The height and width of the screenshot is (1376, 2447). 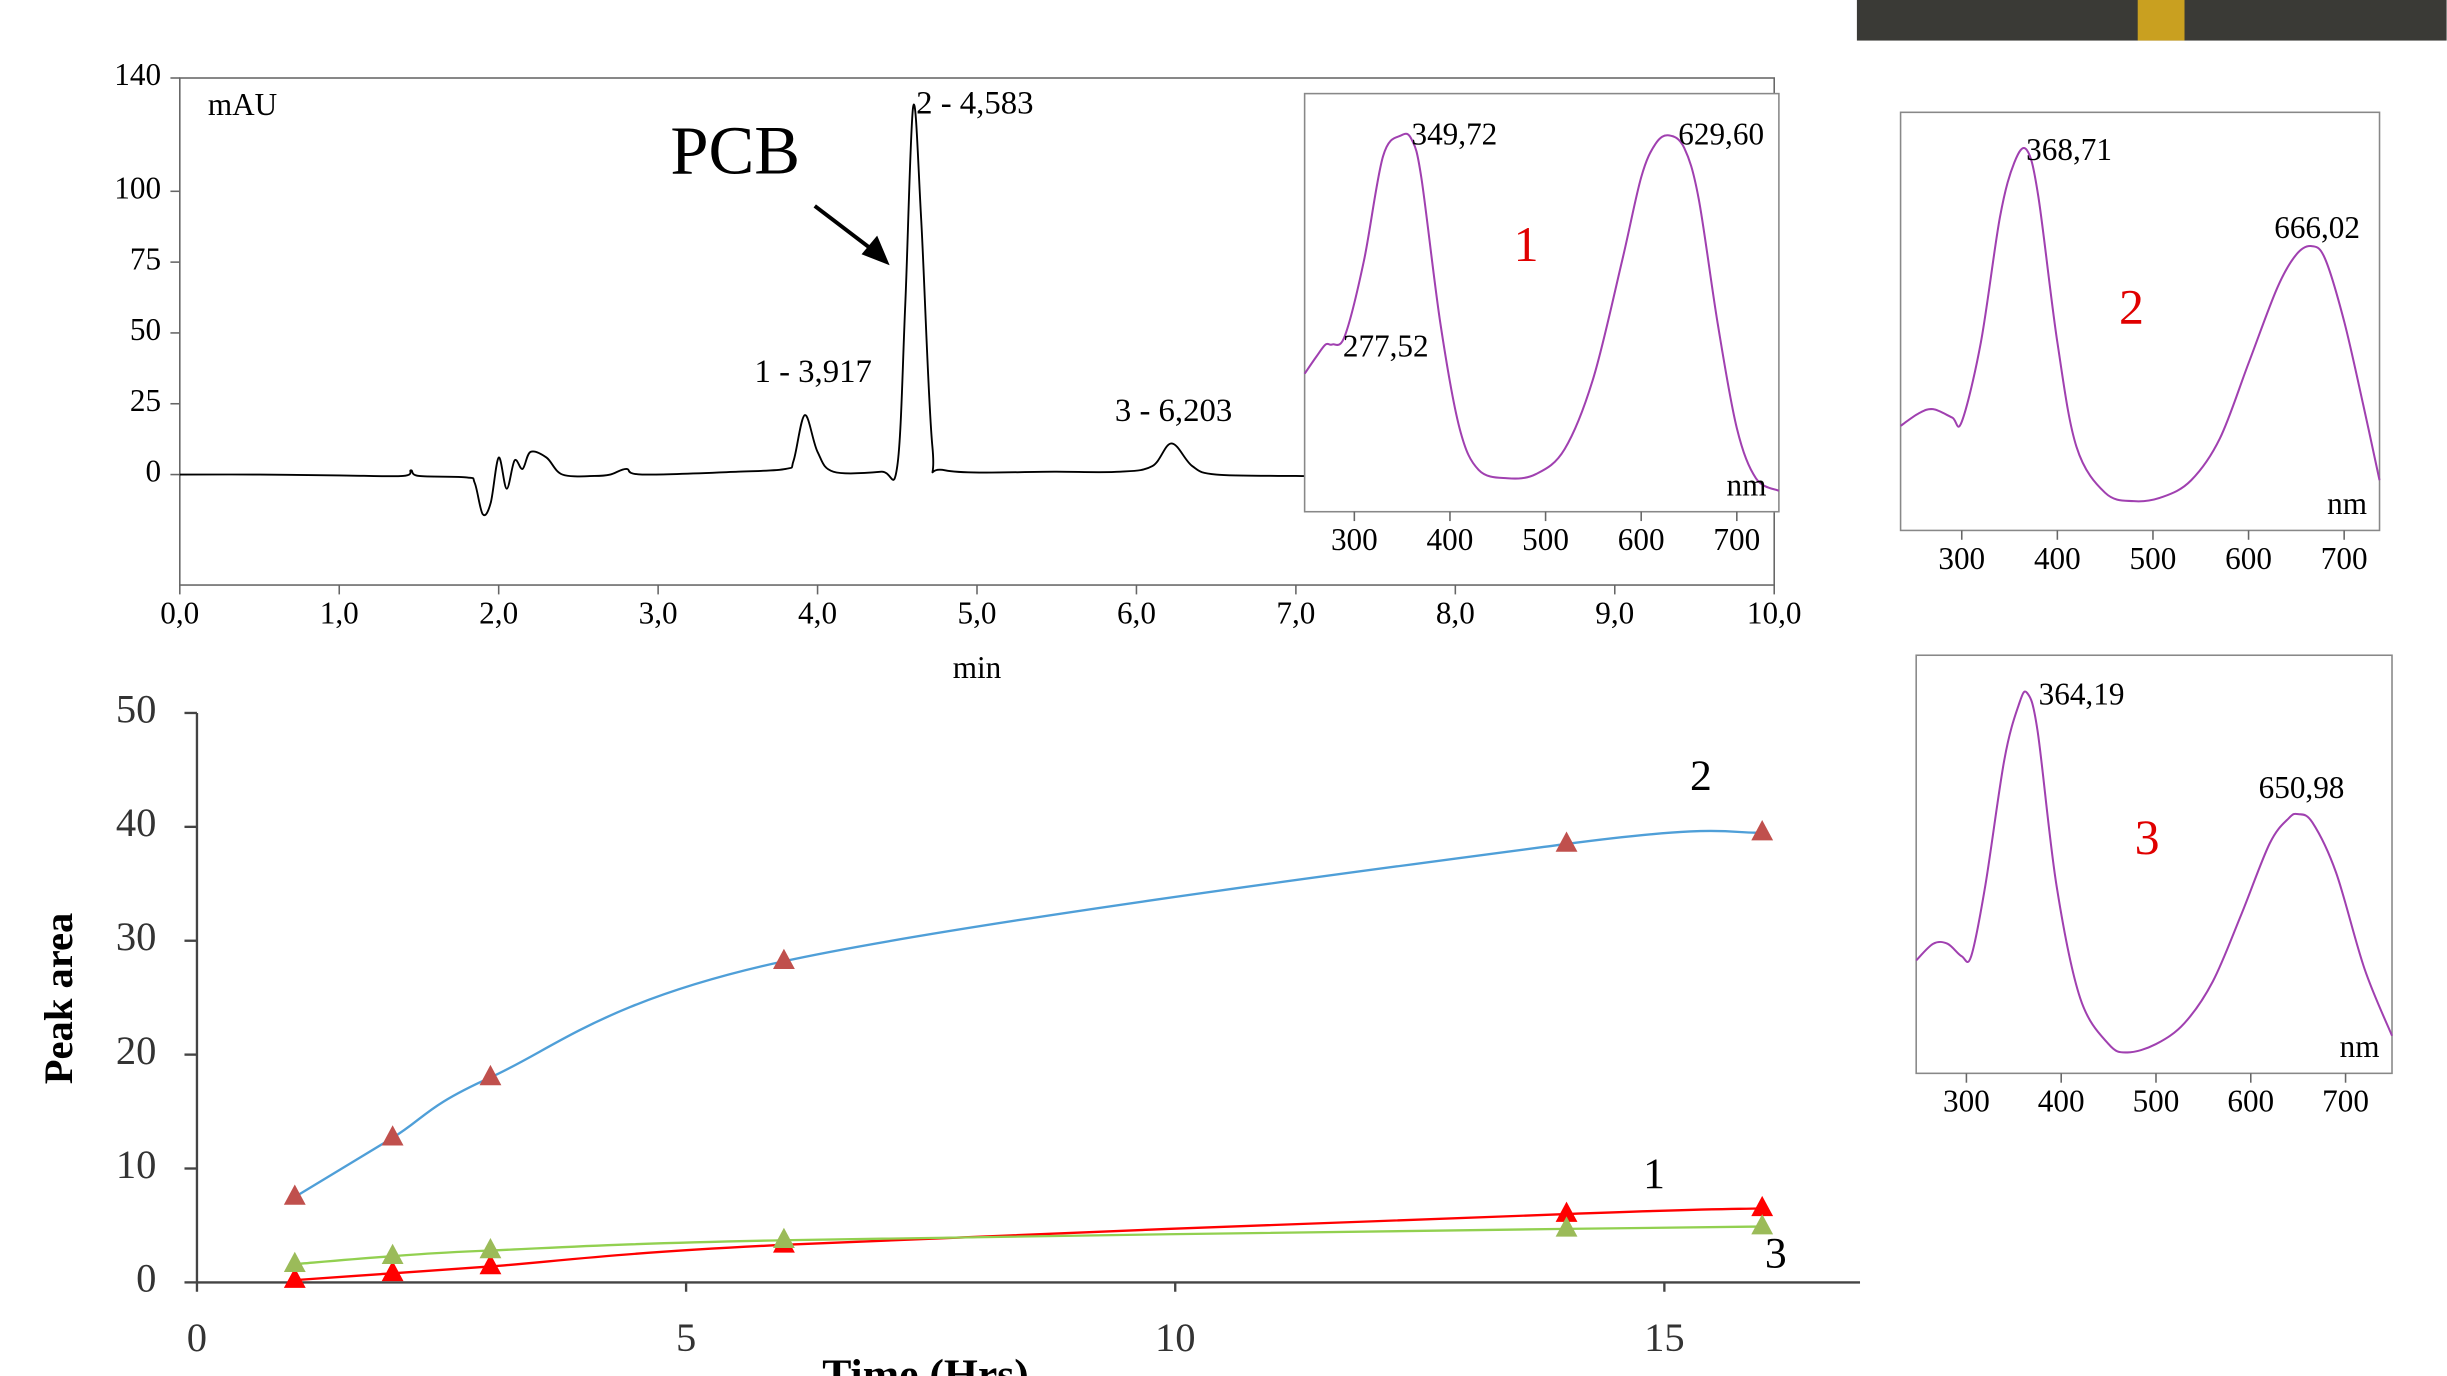 What do you see at coordinates (658, 612) in the screenshot?
I see `x-tick-label: 3,0` at bounding box center [658, 612].